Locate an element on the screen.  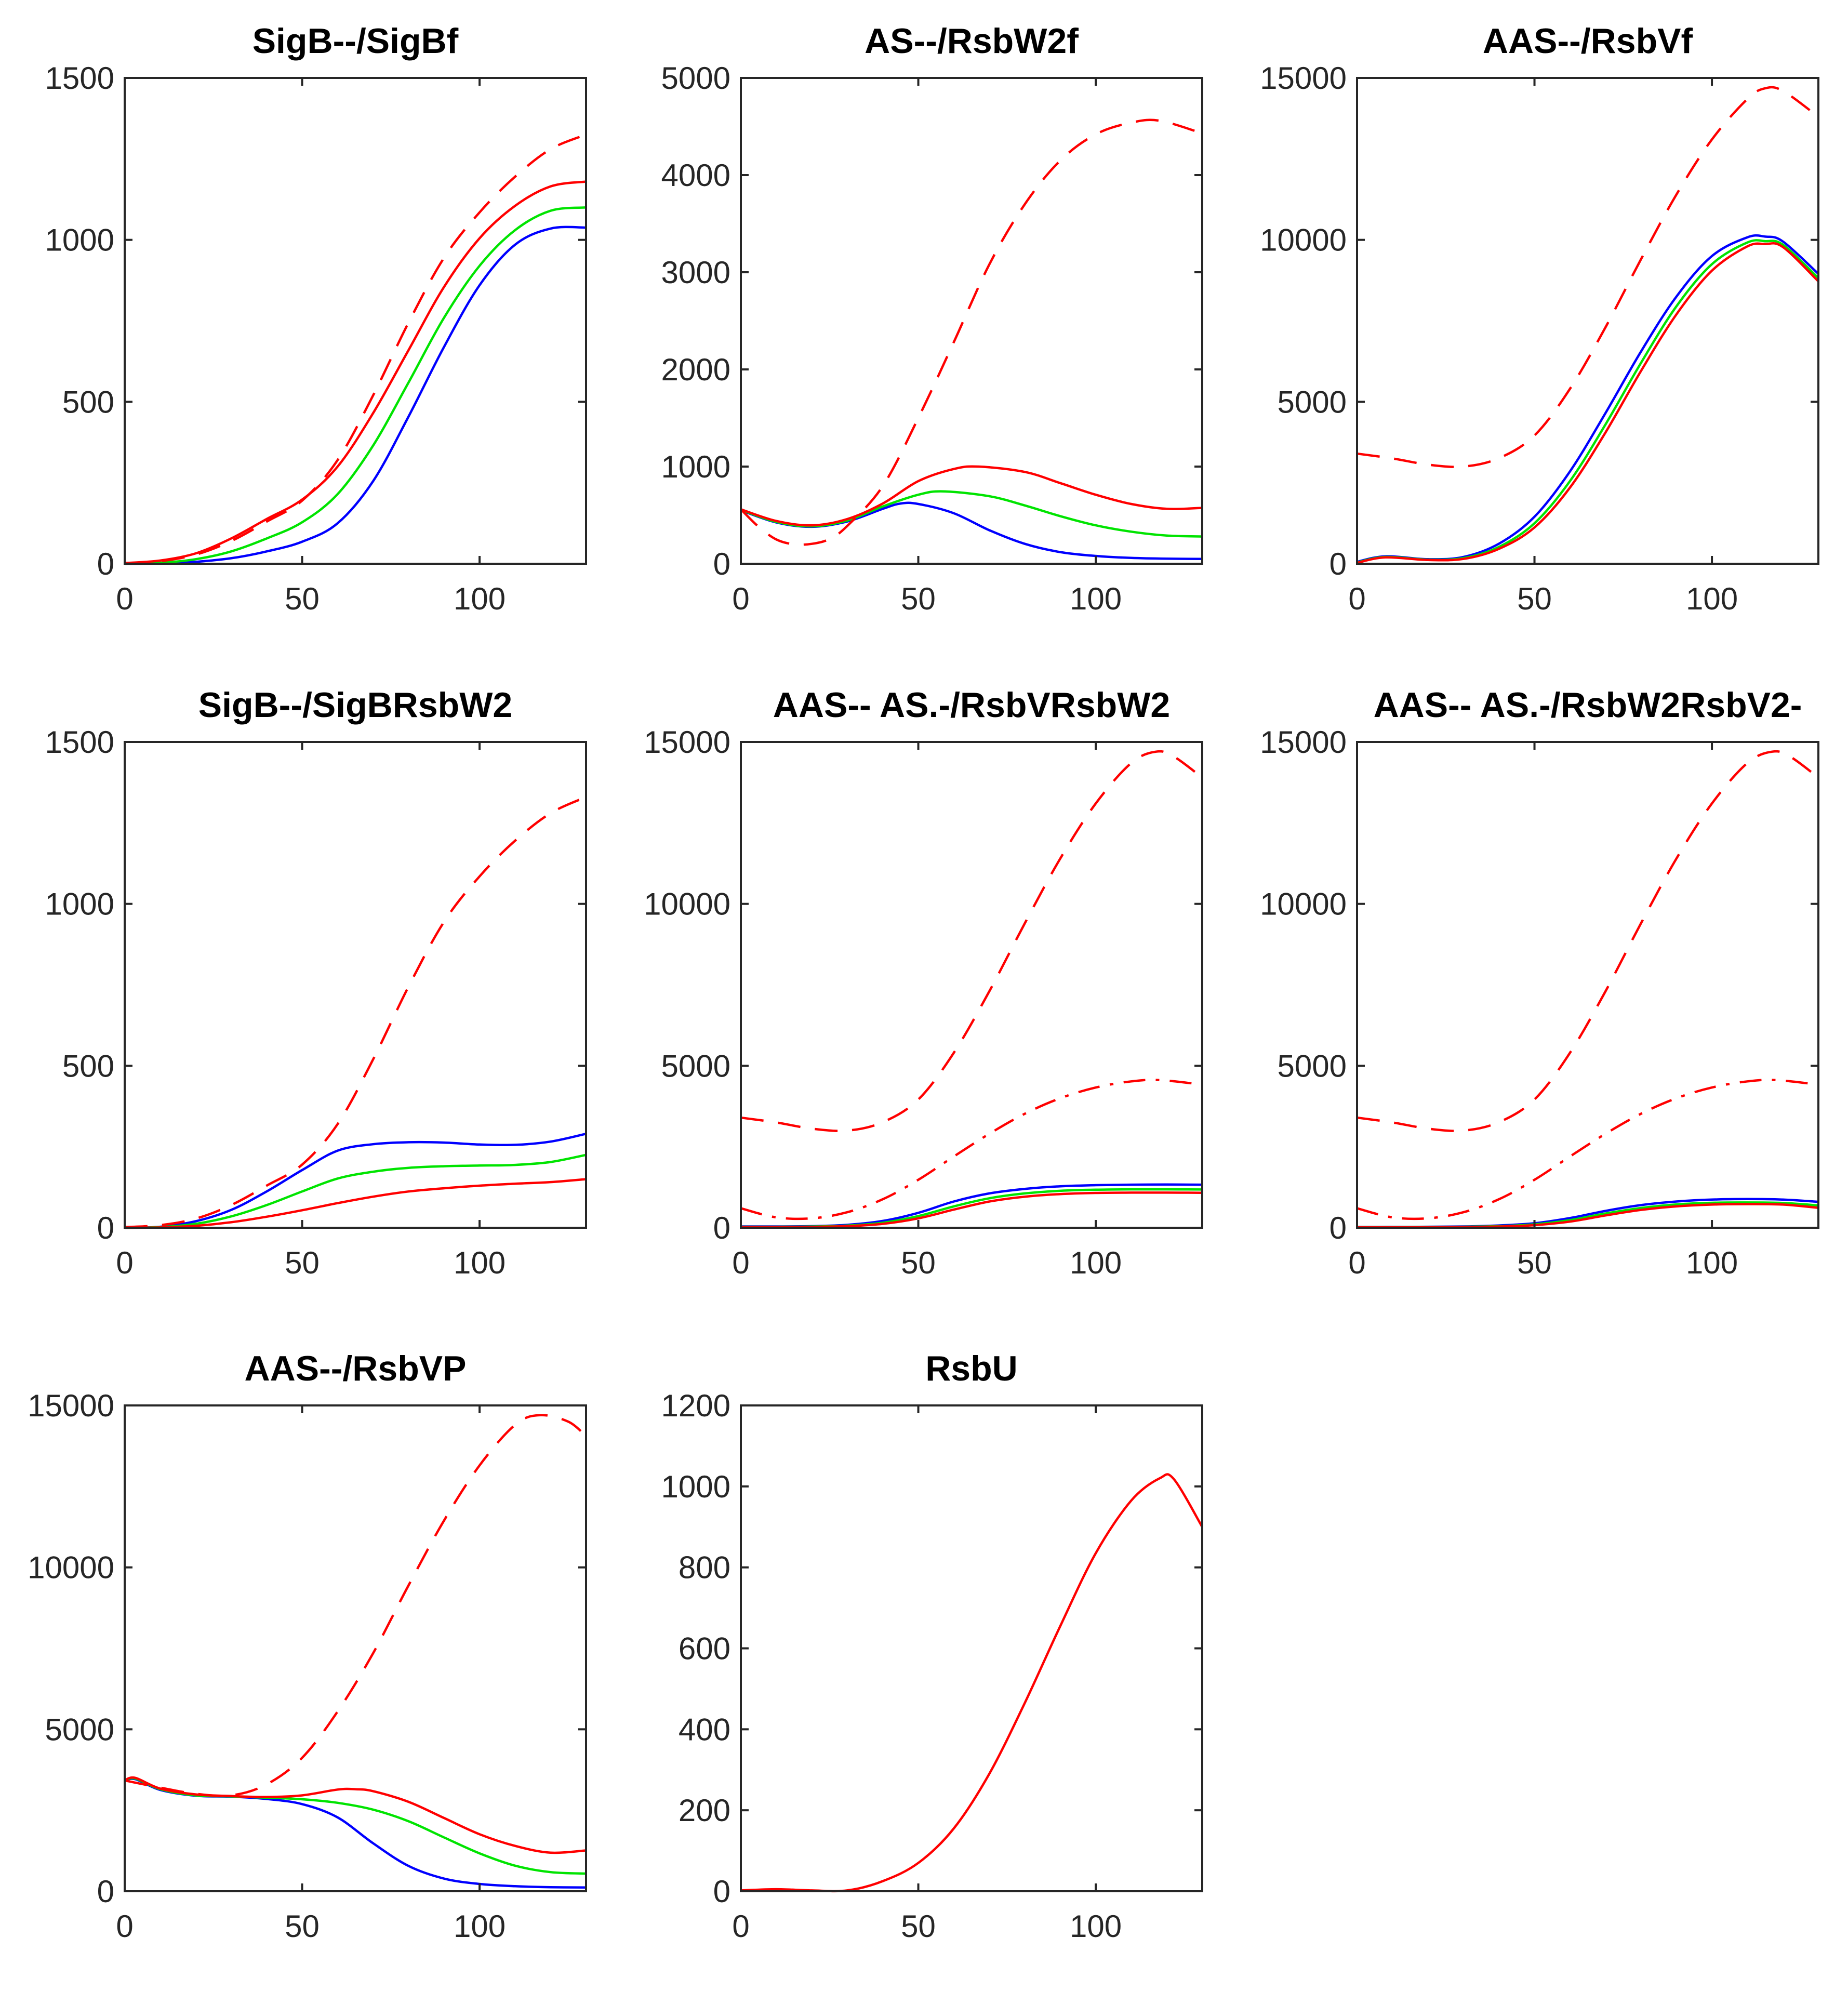
y-tick-label: 800 is located at coordinates (704, 1567).